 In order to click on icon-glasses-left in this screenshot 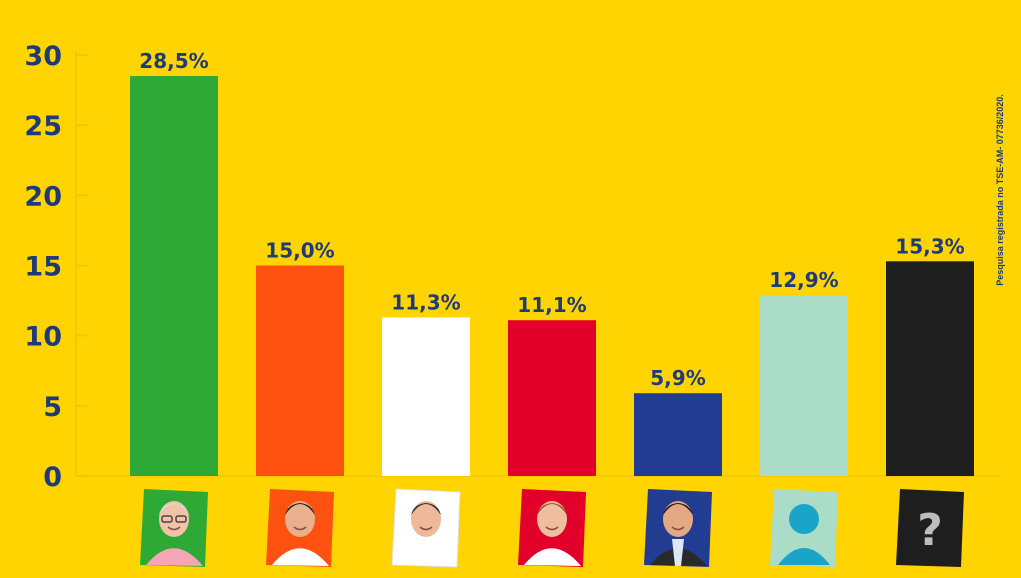, I will do `click(167, 519)`.